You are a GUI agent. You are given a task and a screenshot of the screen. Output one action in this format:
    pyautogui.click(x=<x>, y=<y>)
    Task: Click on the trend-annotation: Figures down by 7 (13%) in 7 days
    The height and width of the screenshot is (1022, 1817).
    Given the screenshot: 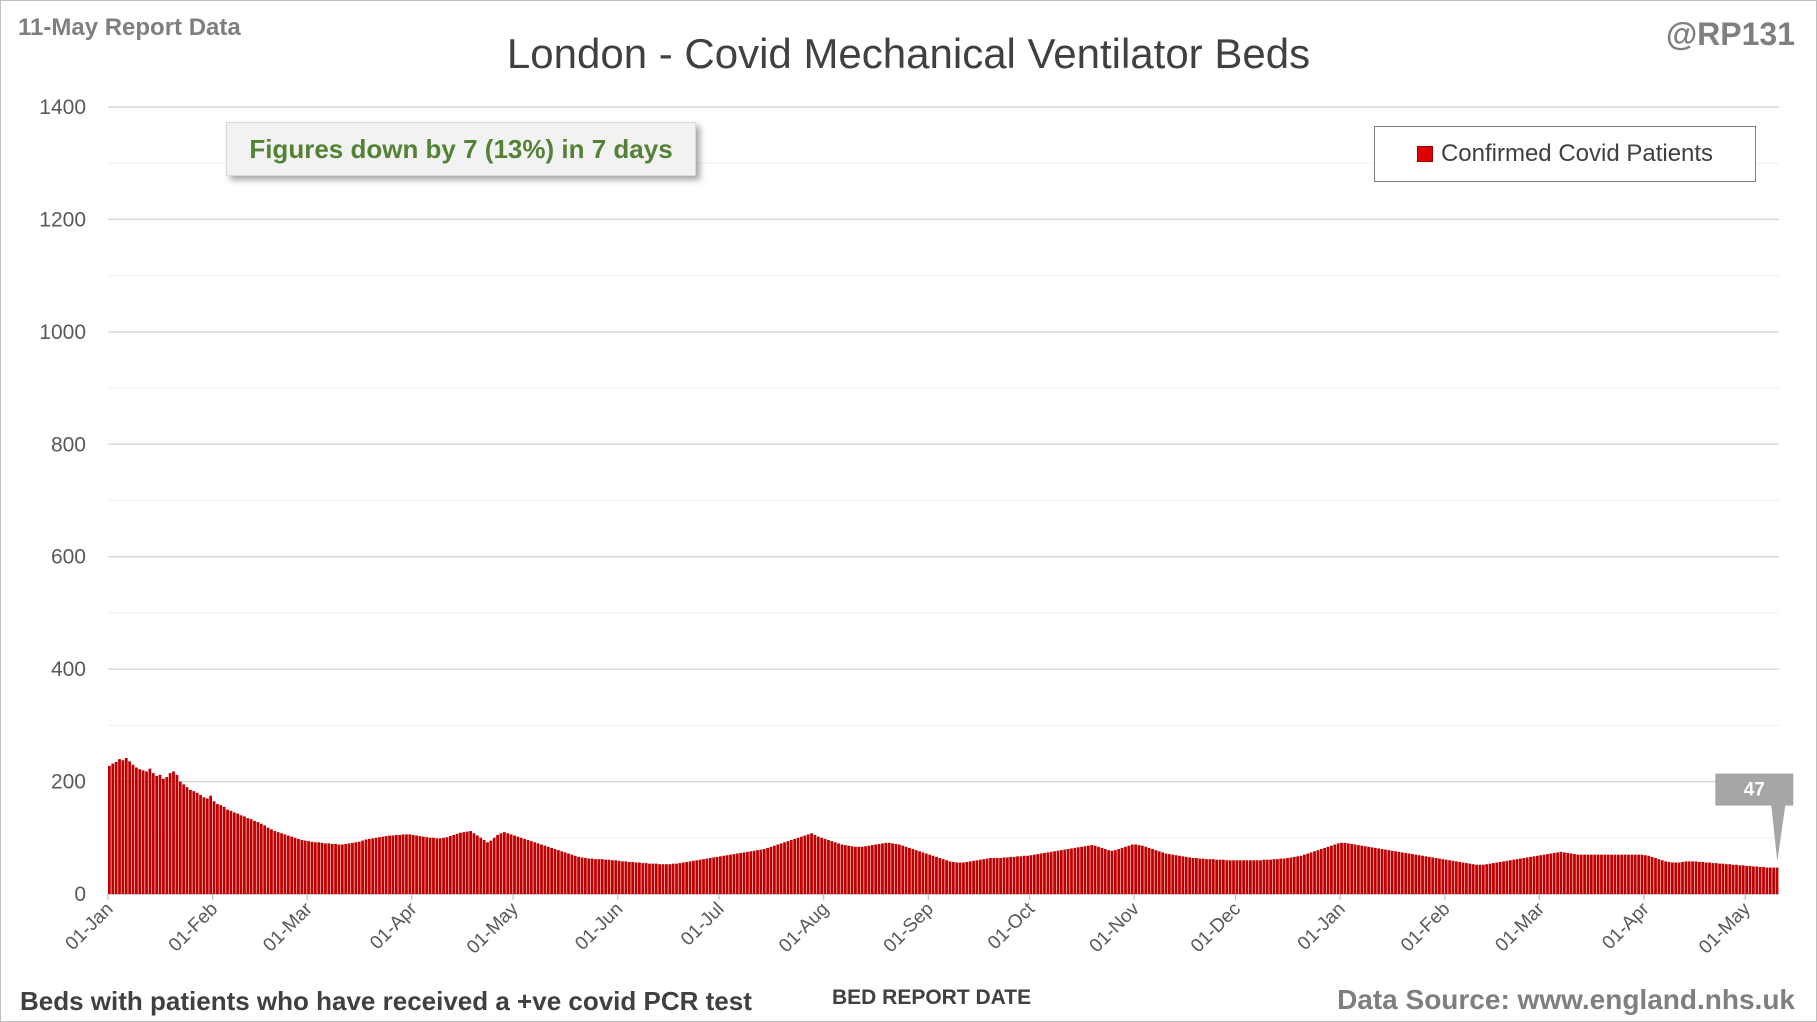 What is the action you would take?
    pyautogui.click(x=461, y=149)
    